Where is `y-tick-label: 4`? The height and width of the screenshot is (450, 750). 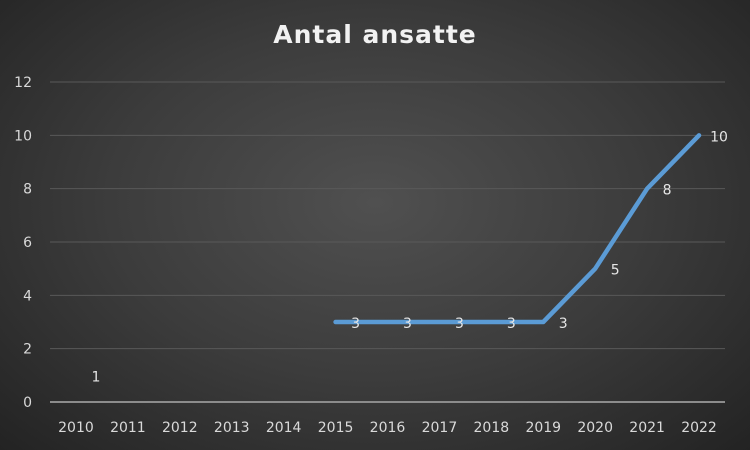
y-tick-label: 4 is located at coordinates (27, 296).